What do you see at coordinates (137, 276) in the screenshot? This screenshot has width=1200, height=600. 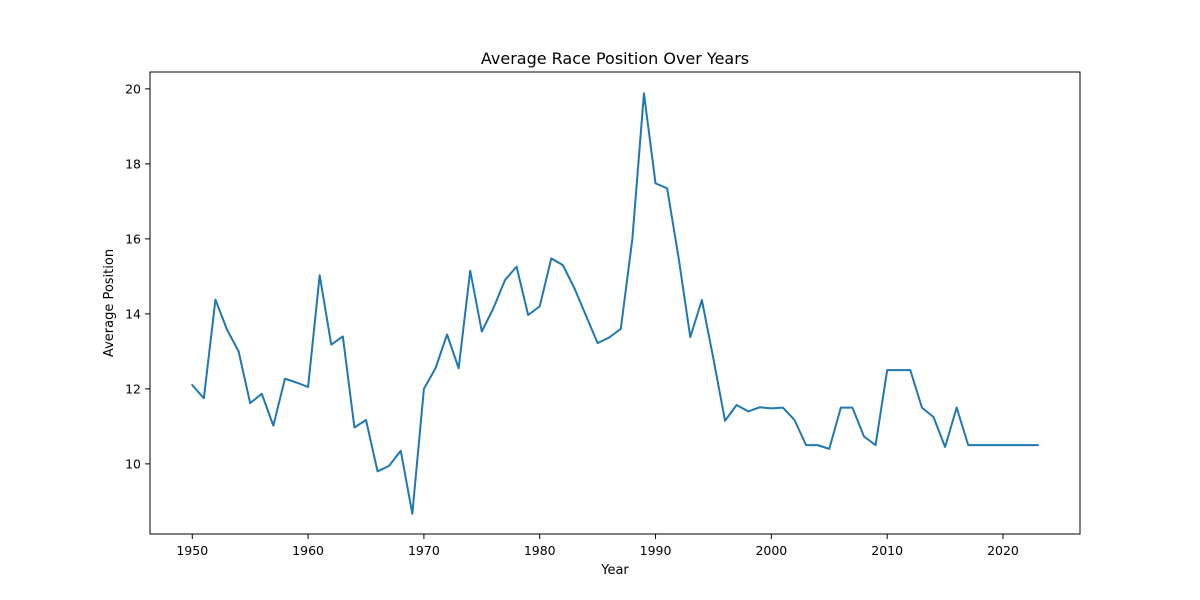 I see `y-axis-ticks: 10 12 14 16 18 20` at bounding box center [137, 276].